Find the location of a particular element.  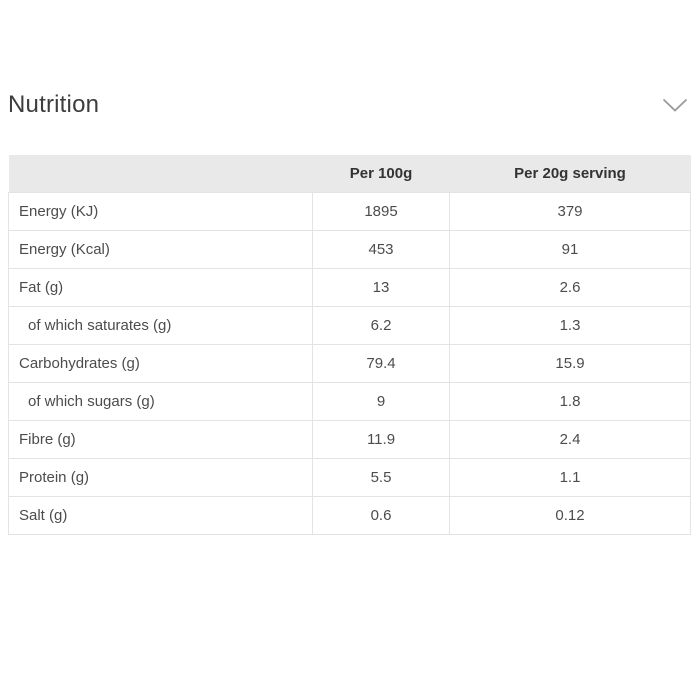

column-header-per-100g: Per 100g is located at coordinates (381, 174).